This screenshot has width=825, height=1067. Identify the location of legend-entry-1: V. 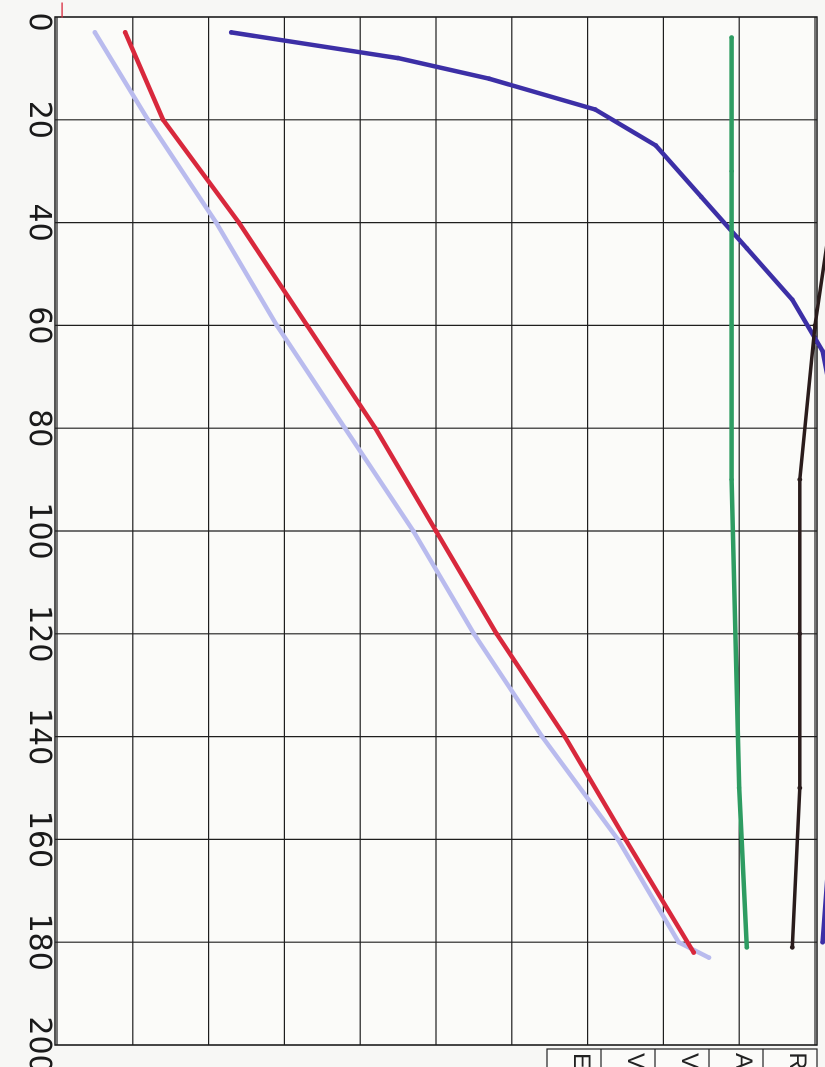
(635, 1060).